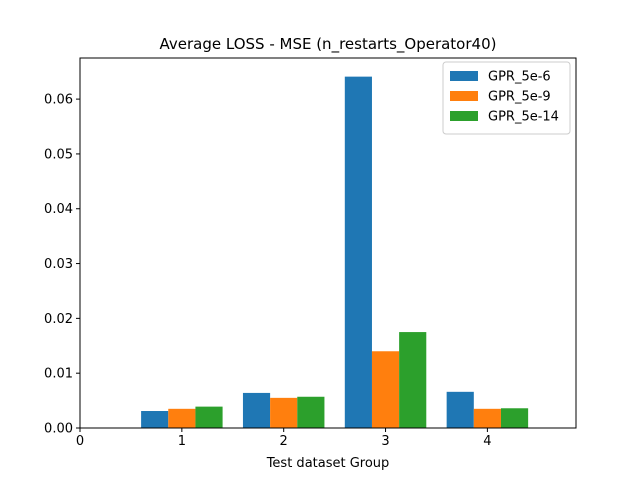 This screenshot has height=480, width=640. What do you see at coordinates (385, 441) in the screenshot?
I see `x-tick-label: 3` at bounding box center [385, 441].